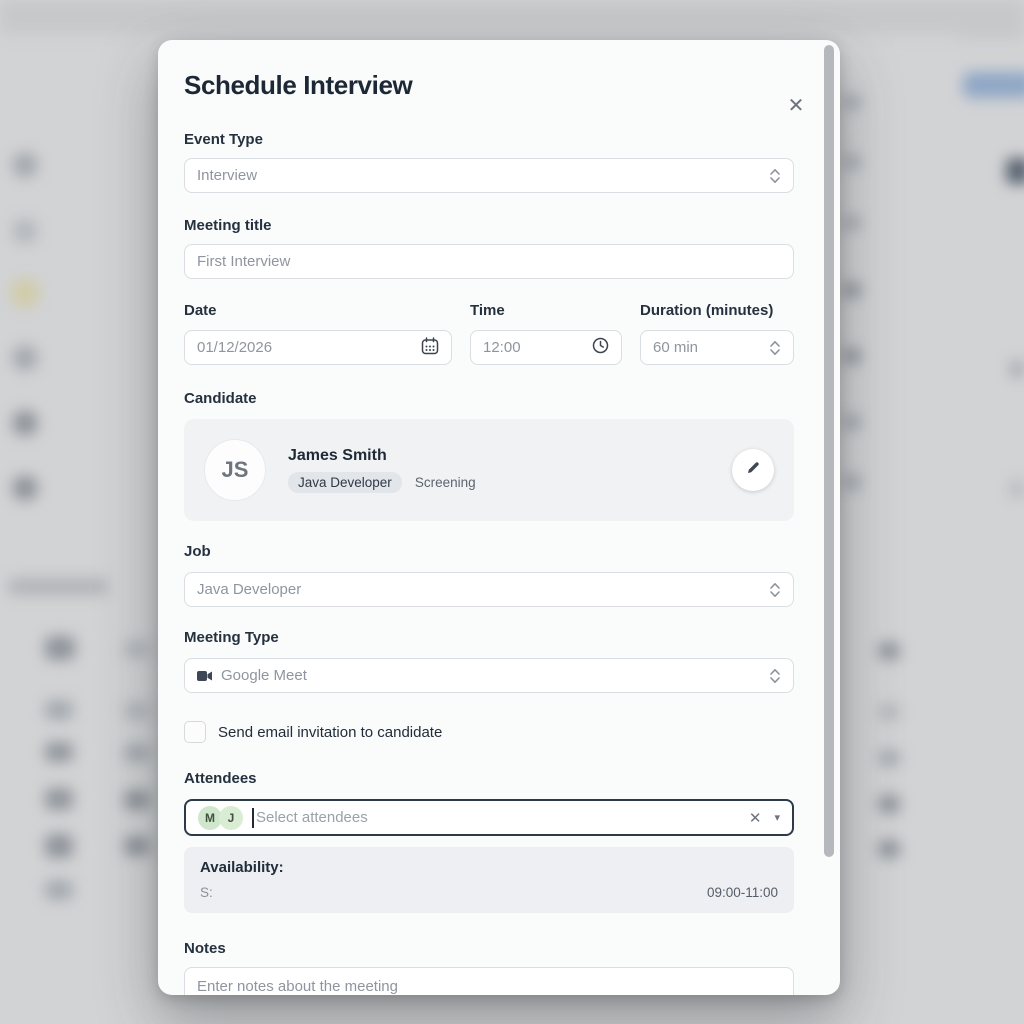 This screenshot has width=1024, height=1024. Describe the element at coordinates (755, 818) in the screenshot. I see `clear-icon: ✕` at that location.